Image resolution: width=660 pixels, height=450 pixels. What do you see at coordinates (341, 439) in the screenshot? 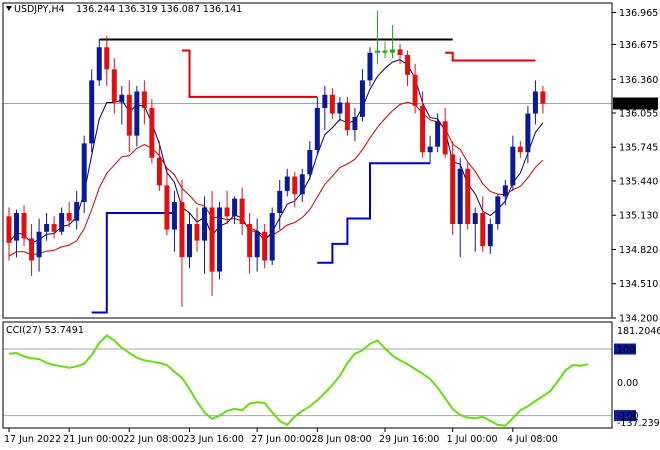
I see `time-tick-label: 28 Jun 08:00` at bounding box center [341, 439].